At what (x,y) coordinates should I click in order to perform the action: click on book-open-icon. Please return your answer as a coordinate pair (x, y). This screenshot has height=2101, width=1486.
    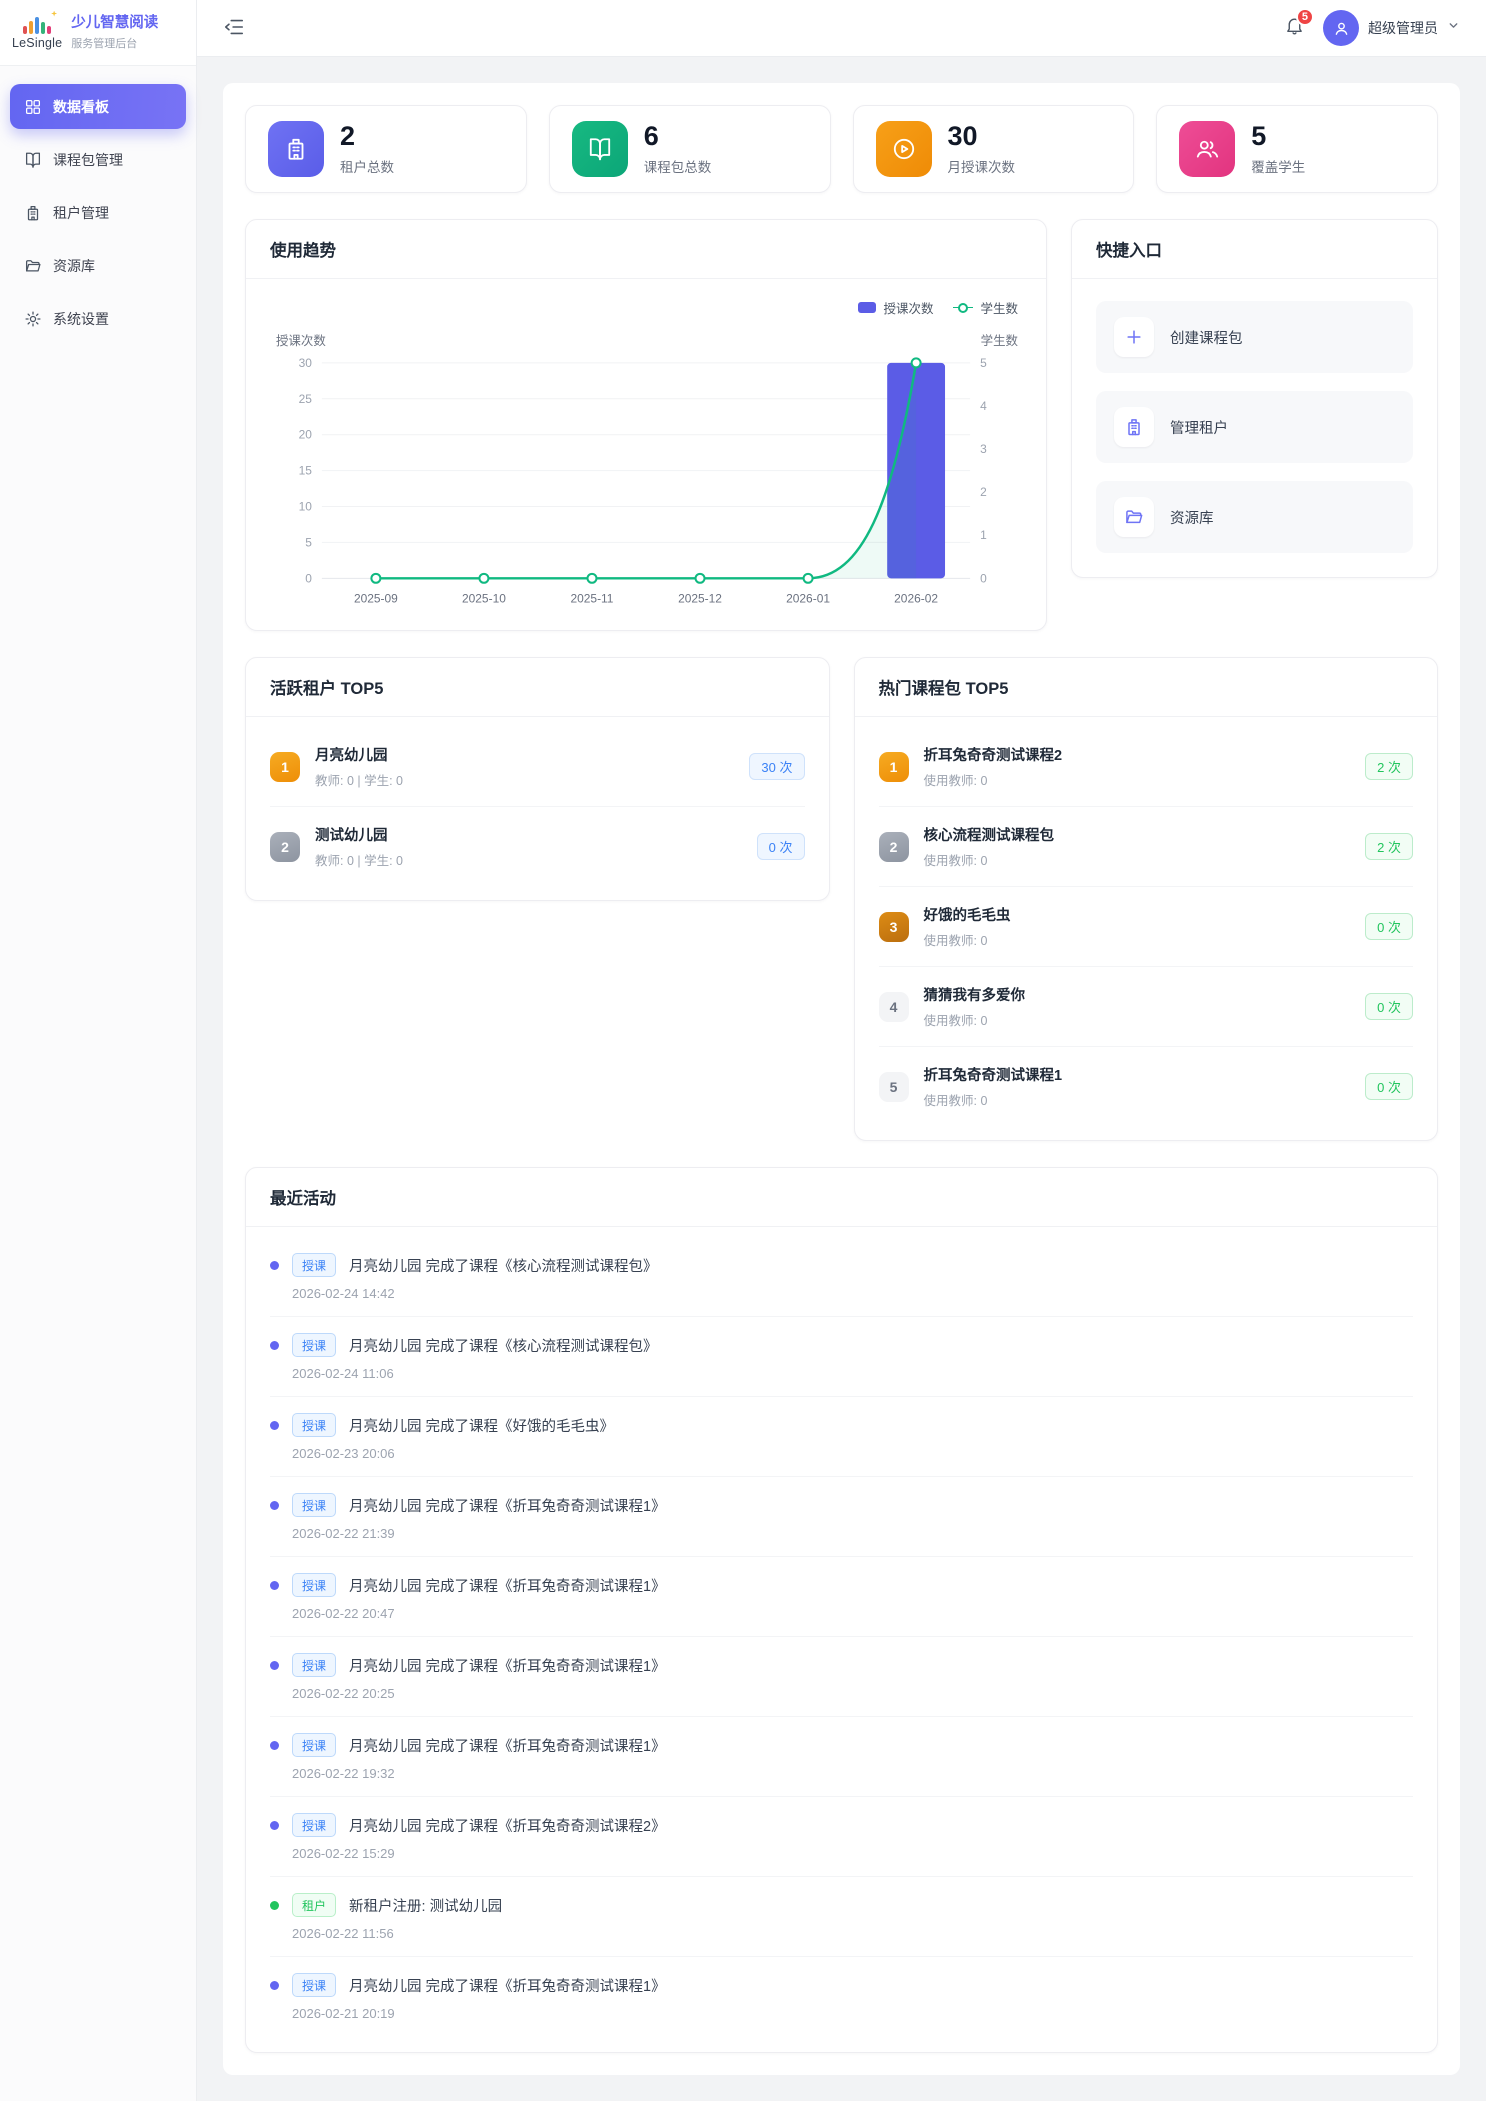
    Looking at the image, I should click on (33, 160).